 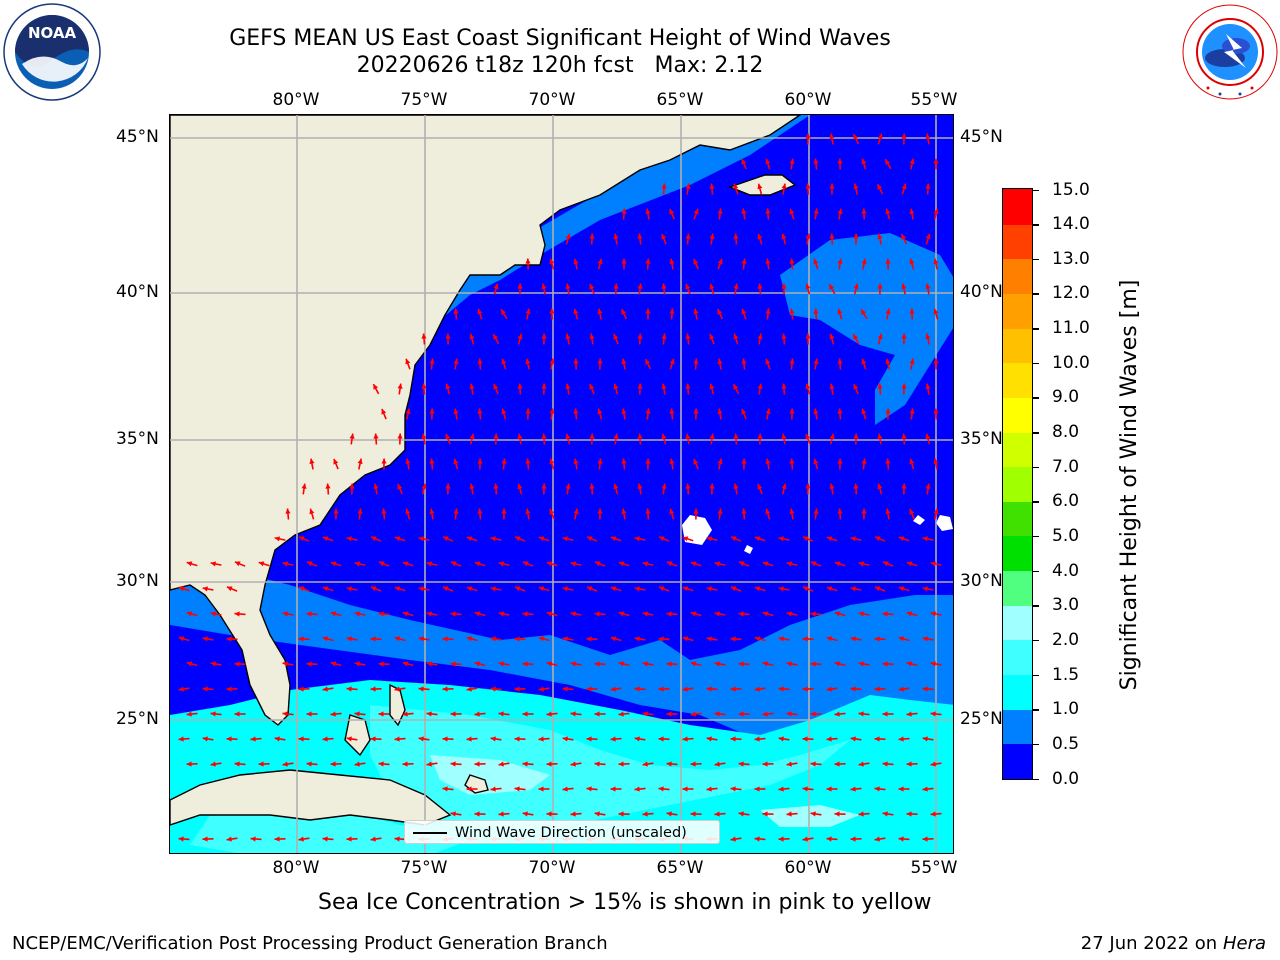 What do you see at coordinates (1071, 258) in the screenshot?
I see `colorbar-tick-label: 13.0` at bounding box center [1071, 258].